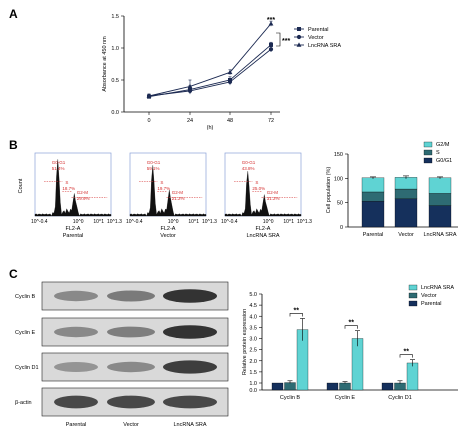 The width and height of the screenshot is (474, 440). I want to click on y-tick-label: 2.0, so click(253, 362).